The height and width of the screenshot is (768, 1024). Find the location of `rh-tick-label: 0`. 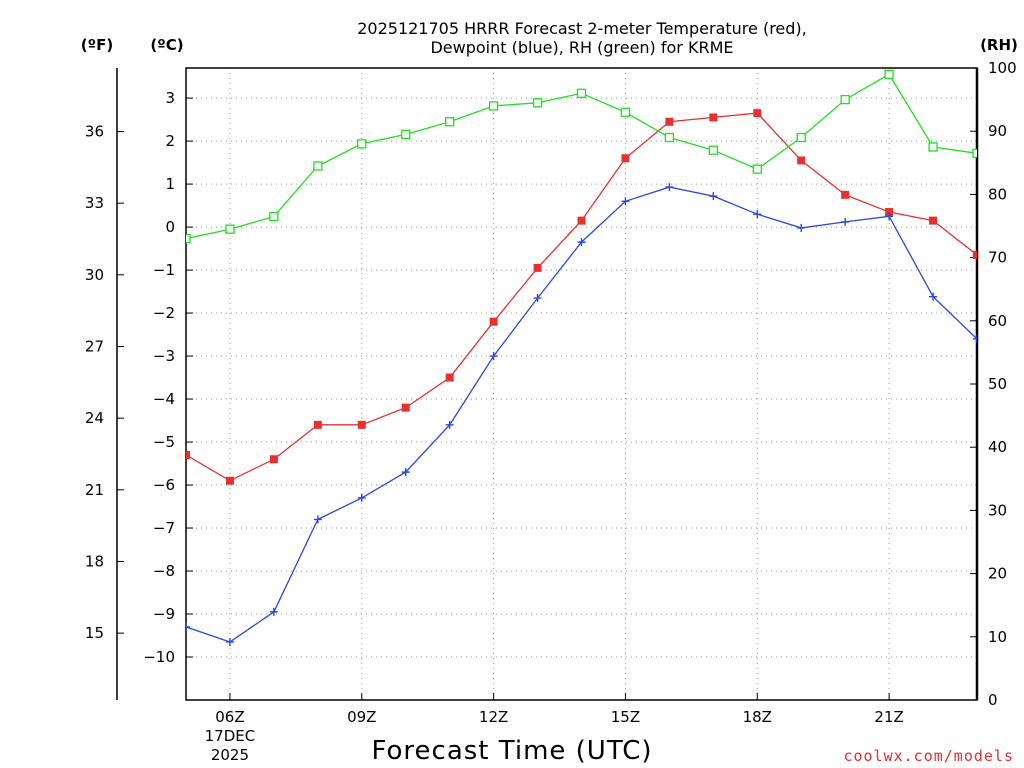

rh-tick-label: 0 is located at coordinates (993, 700).